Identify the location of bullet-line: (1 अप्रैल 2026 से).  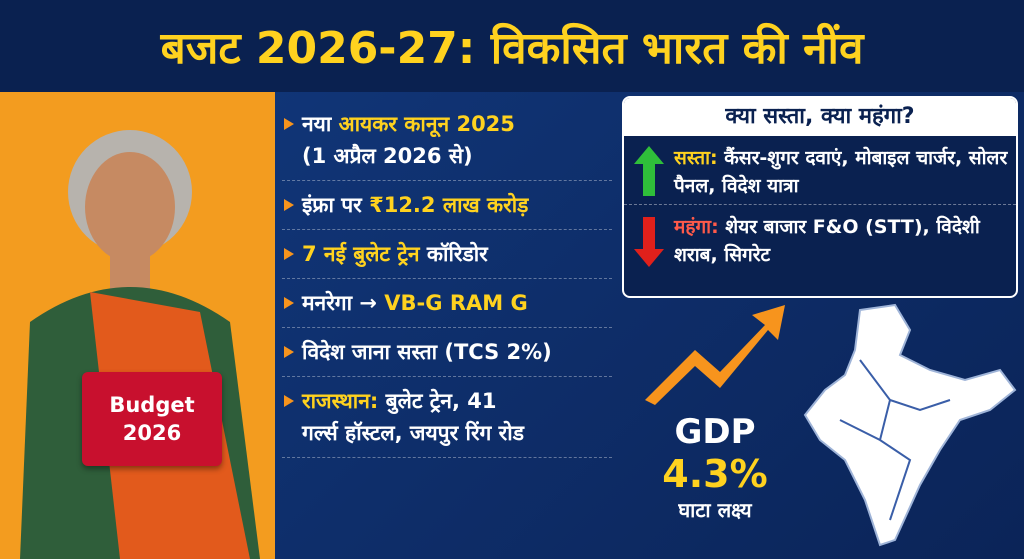
(457, 156).